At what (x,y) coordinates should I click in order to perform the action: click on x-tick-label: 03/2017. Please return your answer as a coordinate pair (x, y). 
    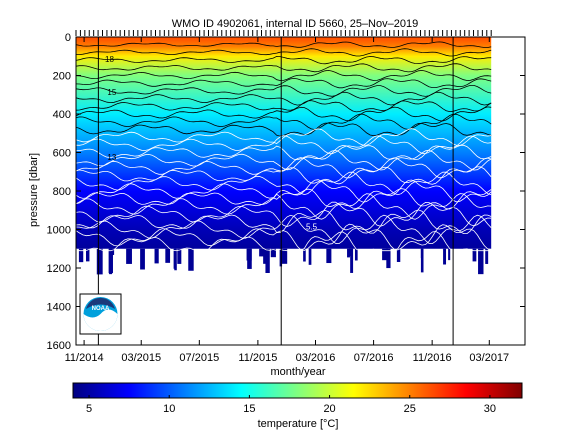
    Looking at the image, I should click on (489, 358).